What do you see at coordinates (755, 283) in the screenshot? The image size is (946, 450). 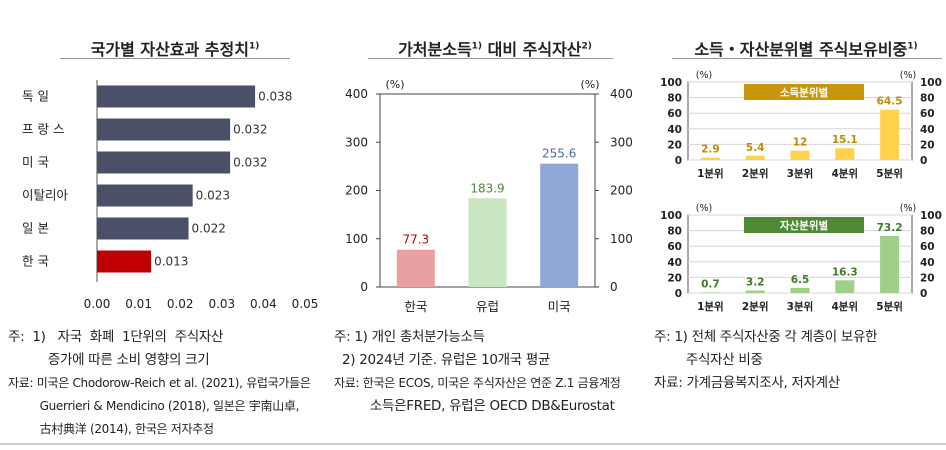 I see `data-label: 3.2` at bounding box center [755, 283].